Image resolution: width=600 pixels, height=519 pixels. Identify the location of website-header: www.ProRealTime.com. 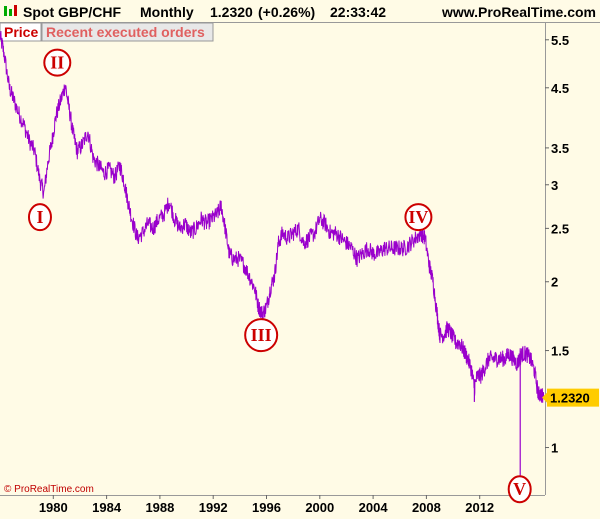
(518, 12).